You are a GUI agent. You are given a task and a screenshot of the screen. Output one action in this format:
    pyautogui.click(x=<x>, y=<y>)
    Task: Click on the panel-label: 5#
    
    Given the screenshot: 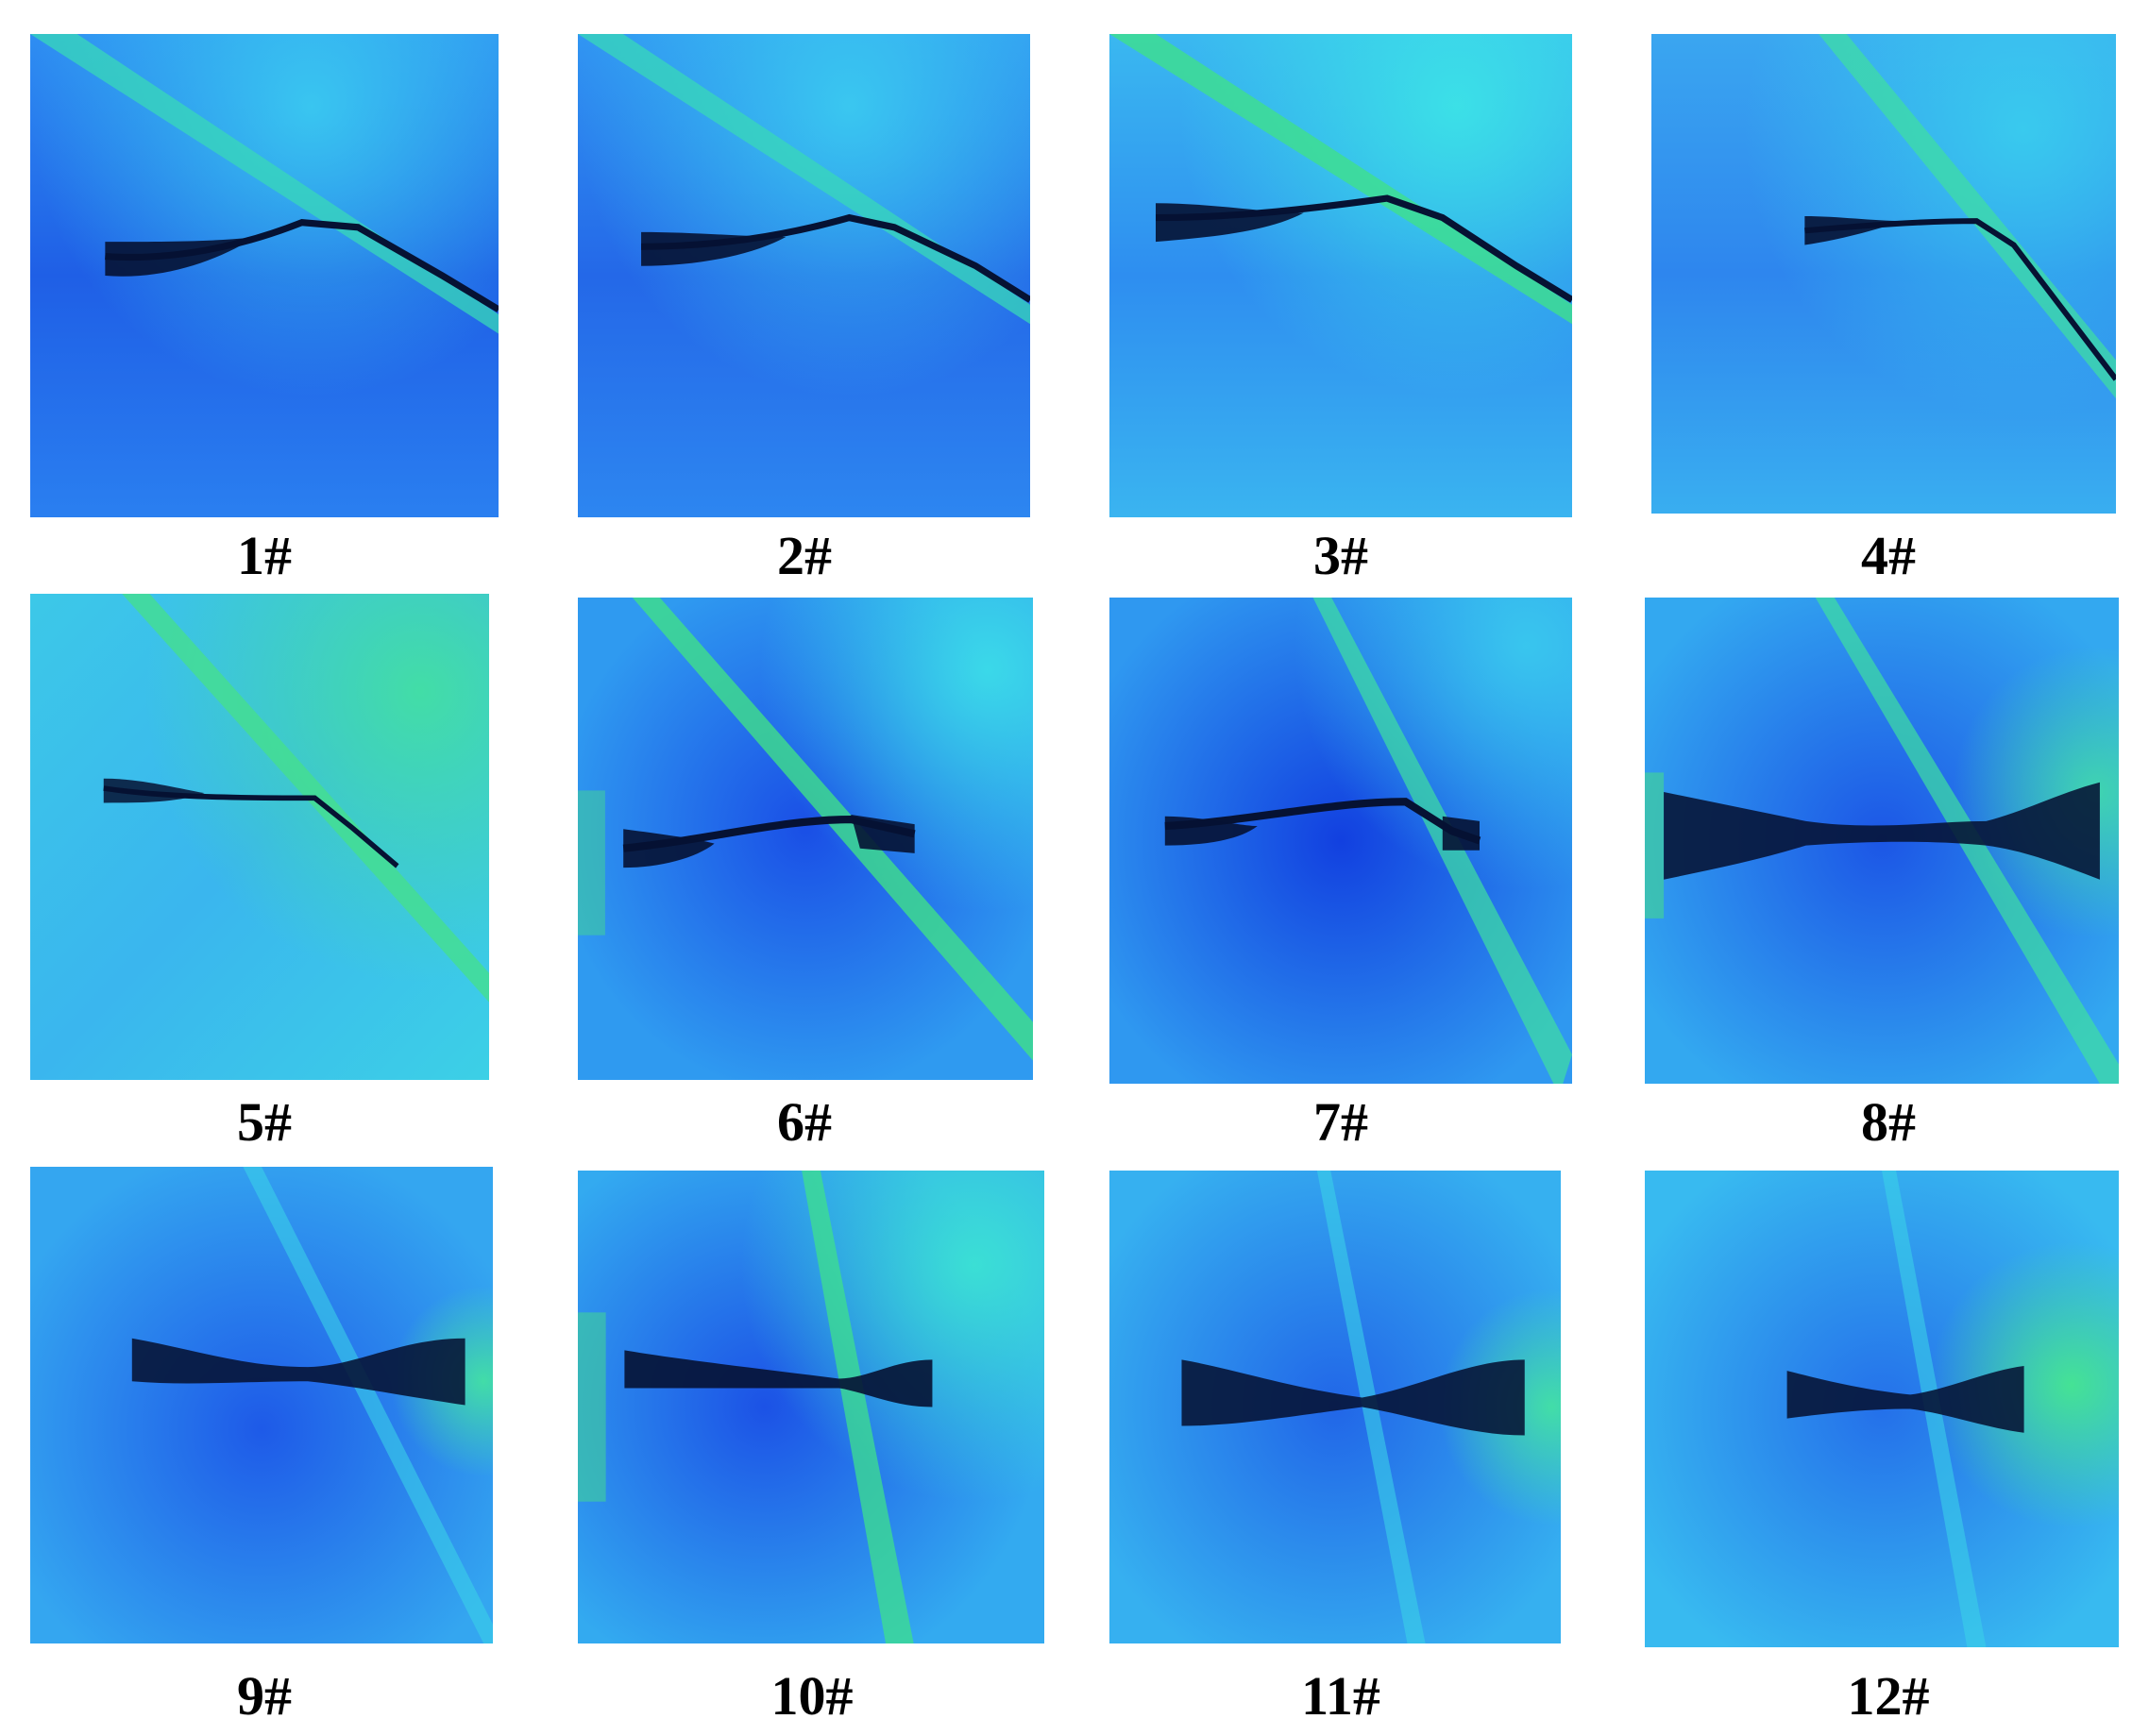 What is the action you would take?
    pyautogui.click(x=264, y=1122)
    